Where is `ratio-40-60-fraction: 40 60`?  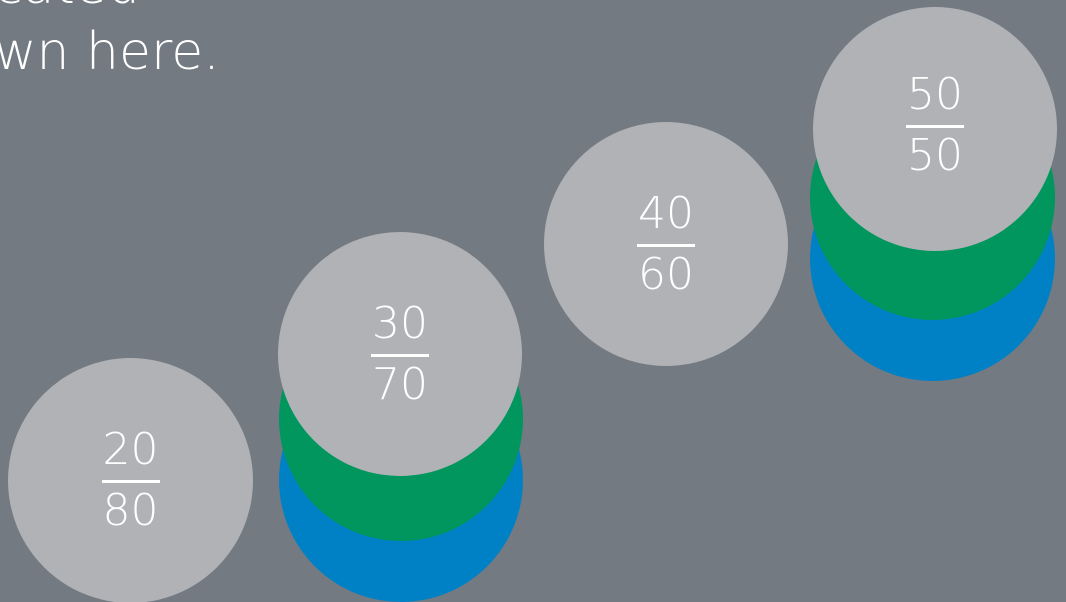 ratio-40-60-fraction: 40 60 is located at coordinates (666, 243).